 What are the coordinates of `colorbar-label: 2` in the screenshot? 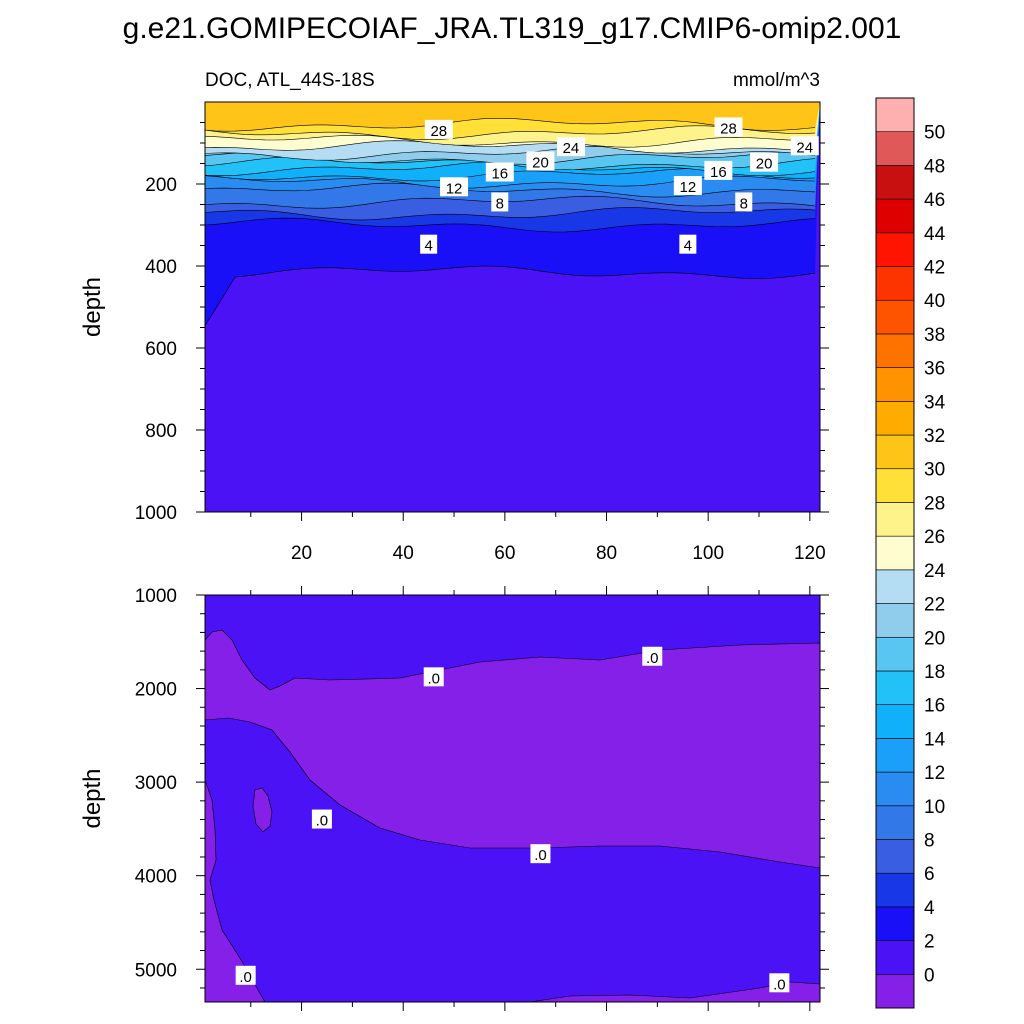 It's located at (929, 942).